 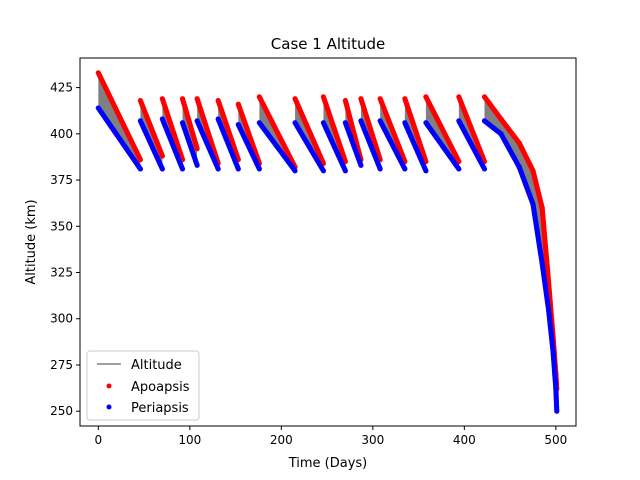 I want to click on x-tick-label: 500, so click(x=555, y=440).